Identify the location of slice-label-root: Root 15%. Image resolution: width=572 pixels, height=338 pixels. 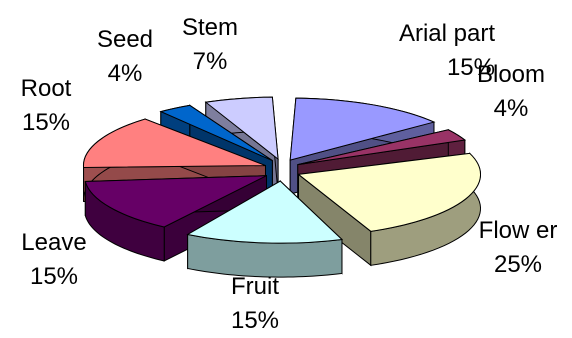
(46, 106).